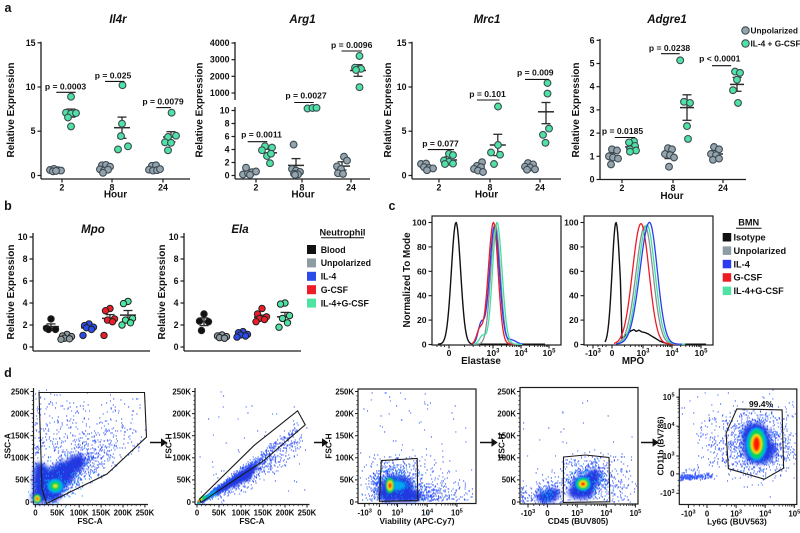  What do you see at coordinates (329, 277) in the screenshot?
I see `svg-text: IL-4` at bounding box center [329, 277].